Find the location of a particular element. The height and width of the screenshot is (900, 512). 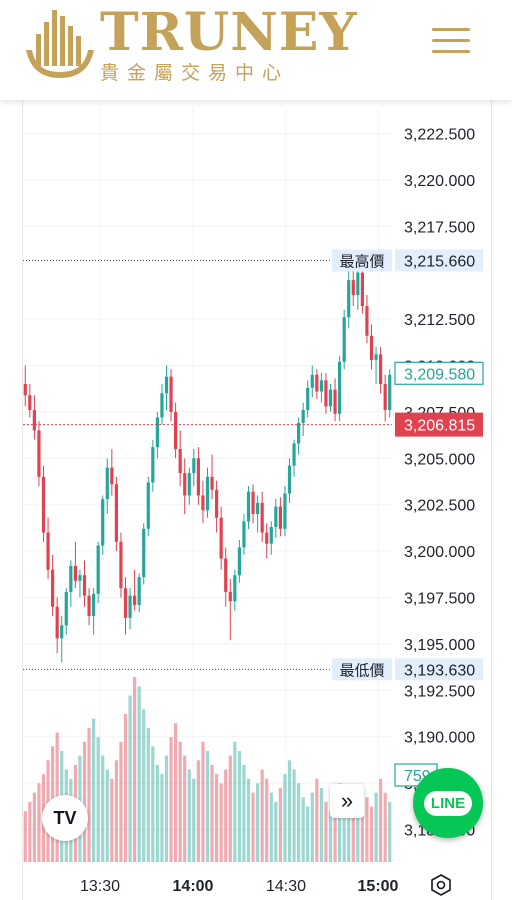

logo-icon is located at coordinates (60, 42).